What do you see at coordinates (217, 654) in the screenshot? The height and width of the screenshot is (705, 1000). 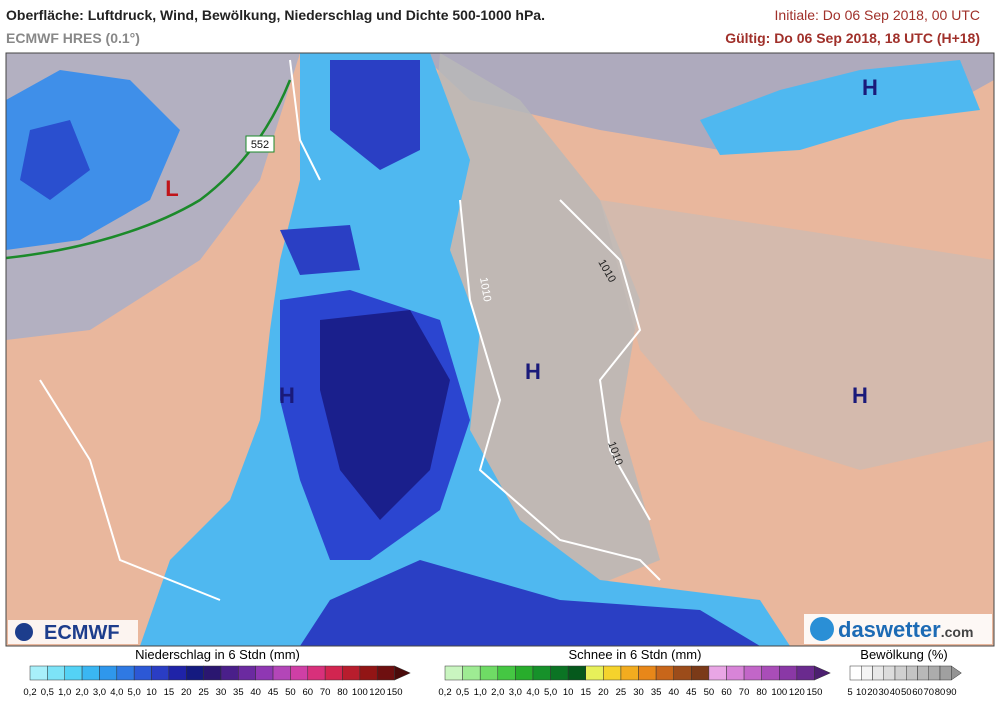 I see `legend-title: Niederschlag in 6 Stdn (mm)` at bounding box center [217, 654].